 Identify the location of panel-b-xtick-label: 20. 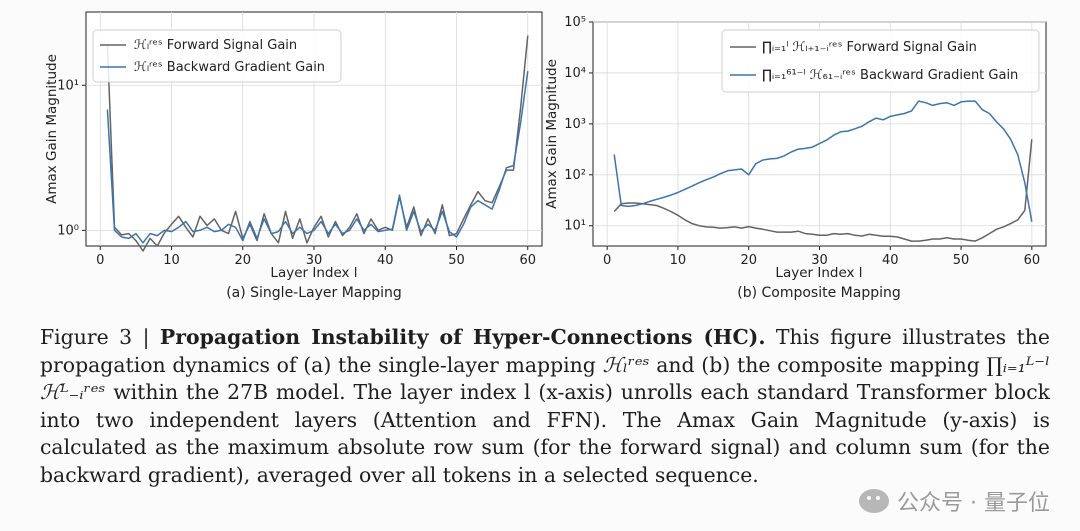
(748, 260).